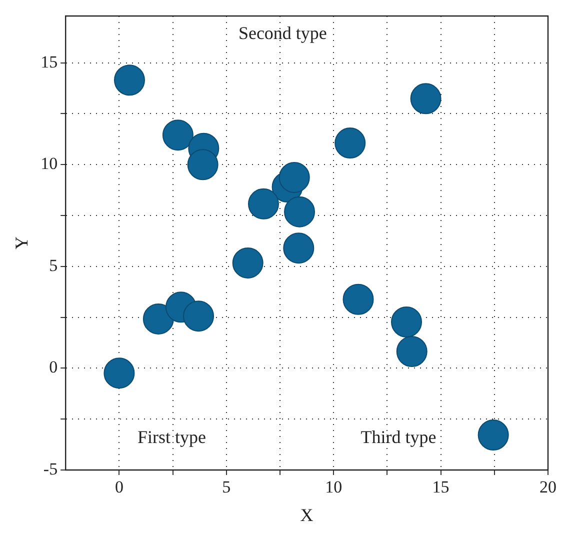 Image resolution: width=568 pixels, height=535 pixels. Describe the element at coordinates (333, 487) in the screenshot. I see `x-tick-label: 10` at that location.